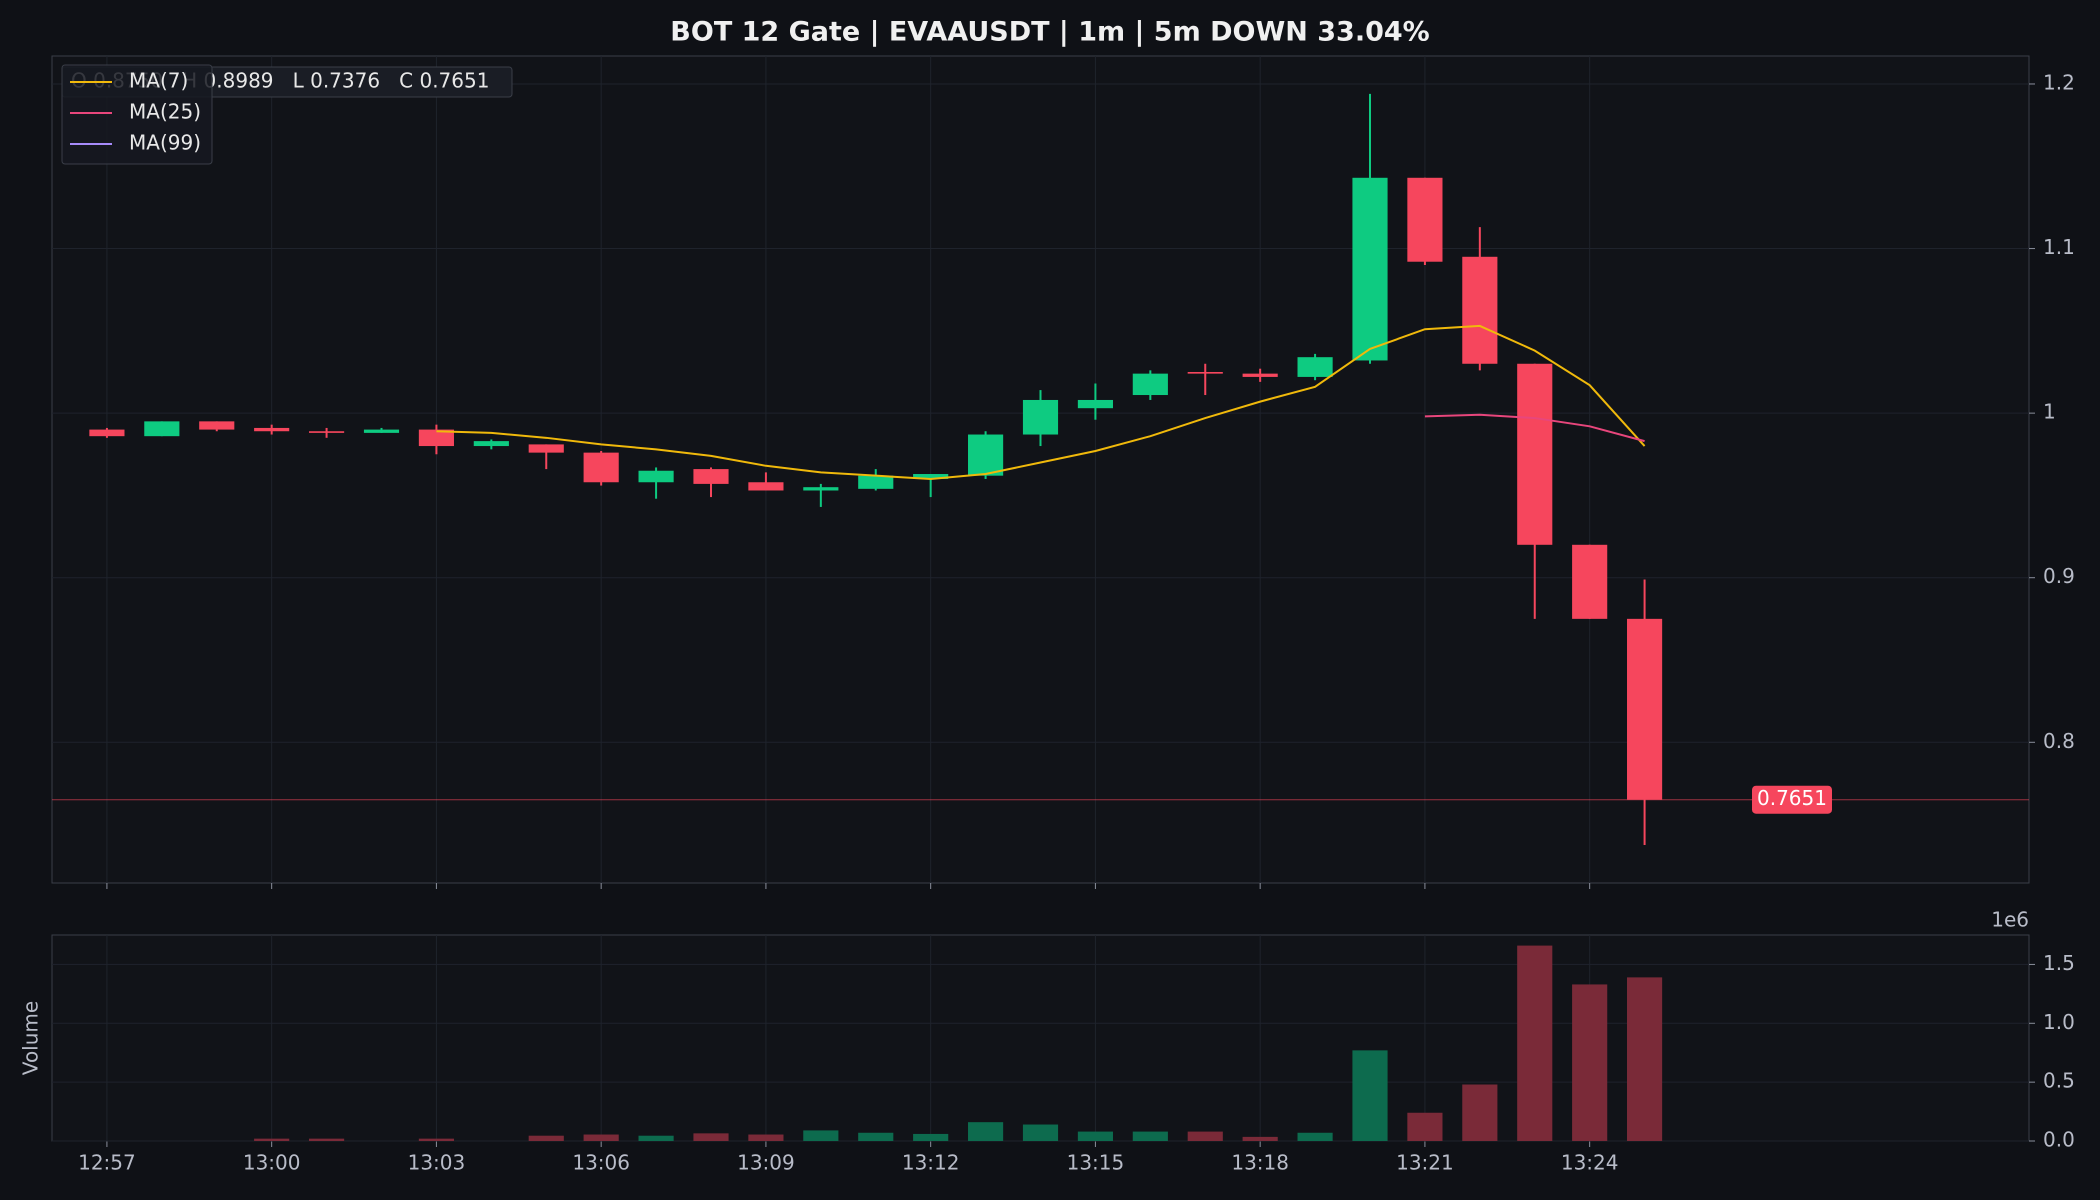 Image resolution: width=2100 pixels, height=1200 pixels. Describe the element at coordinates (2059, 741) in the screenshot. I see `y-tick-label: 0.8` at that location.